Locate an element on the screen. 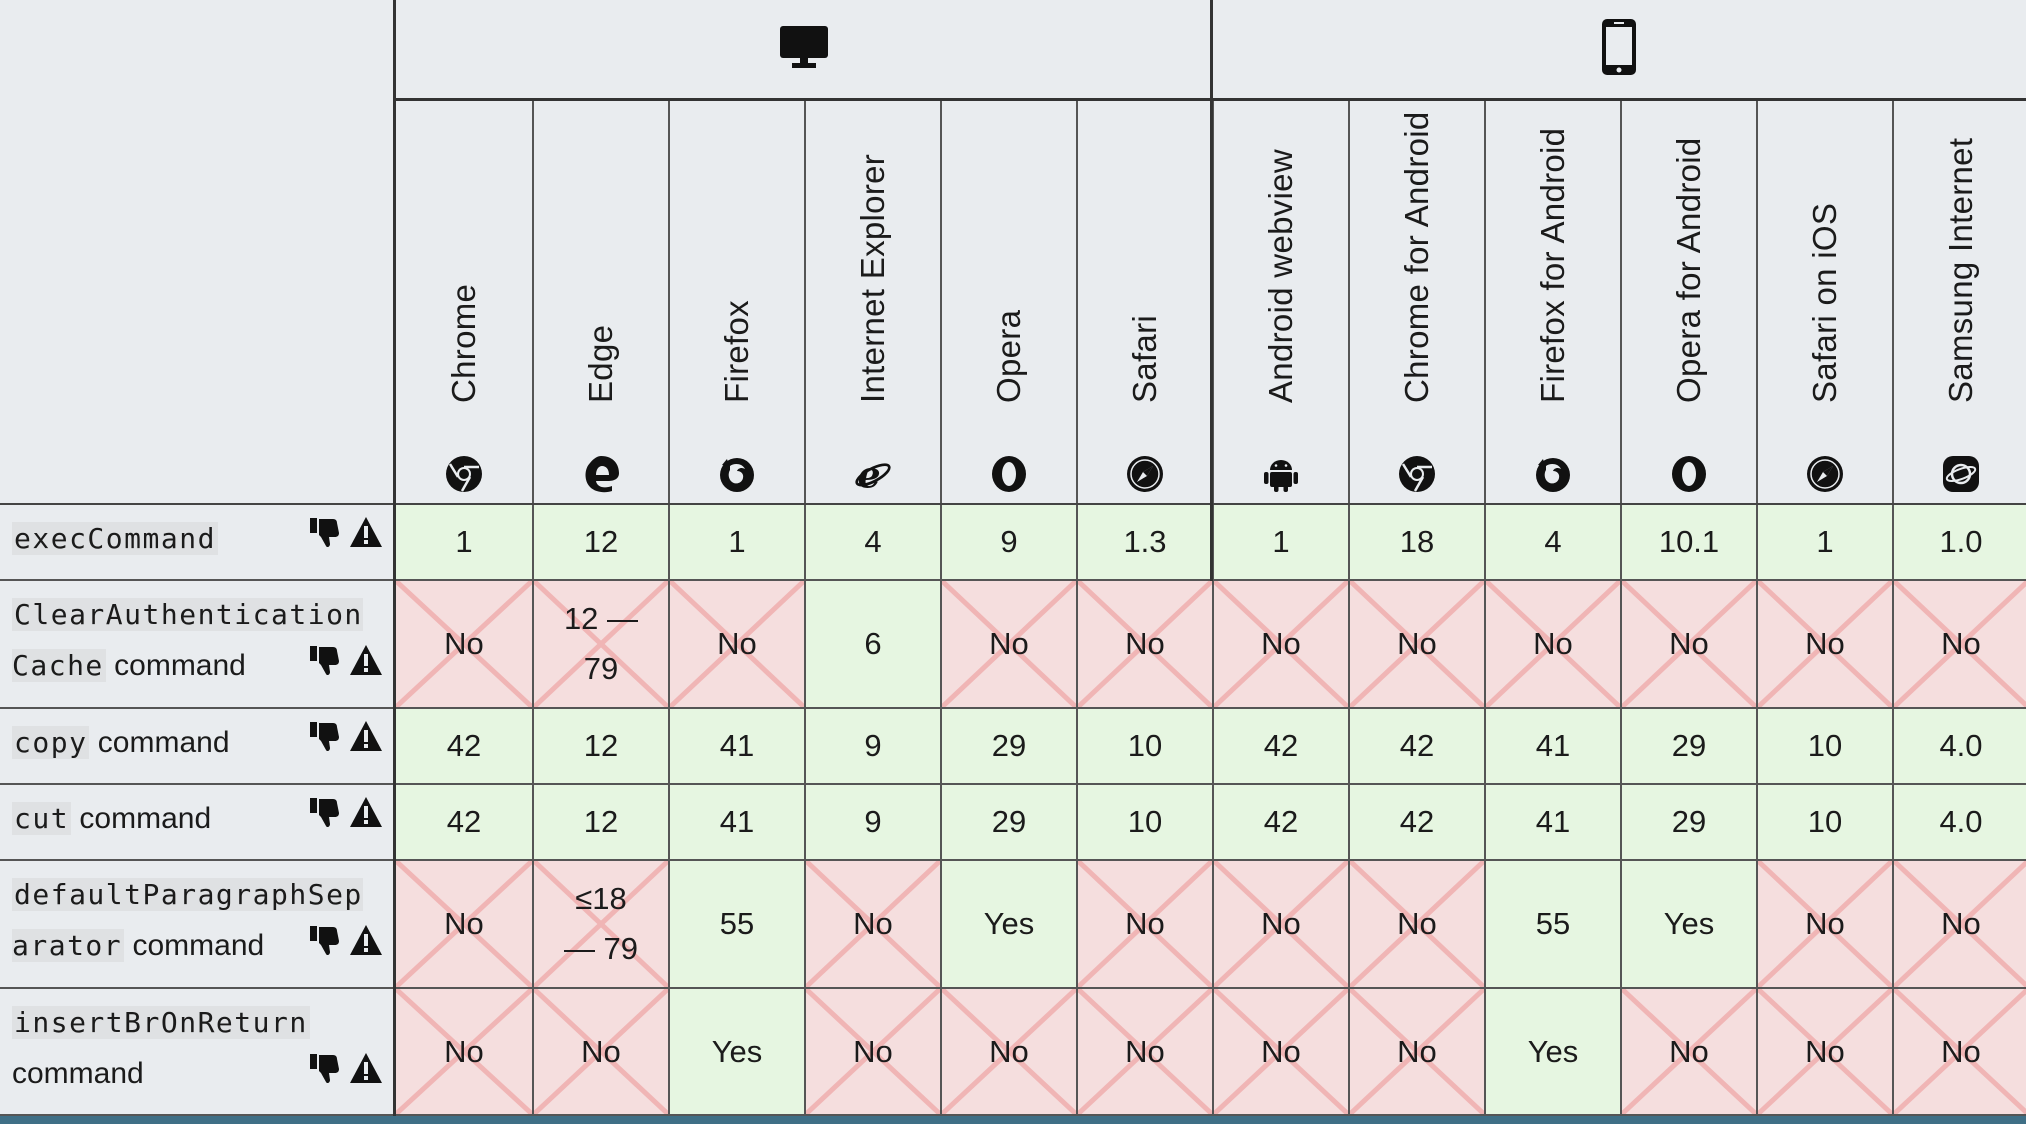 Image resolution: width=2026 pixels, height=1124 pixels. feature-name: ClearAuthentication Cache command is located at coordinates (187, 640).